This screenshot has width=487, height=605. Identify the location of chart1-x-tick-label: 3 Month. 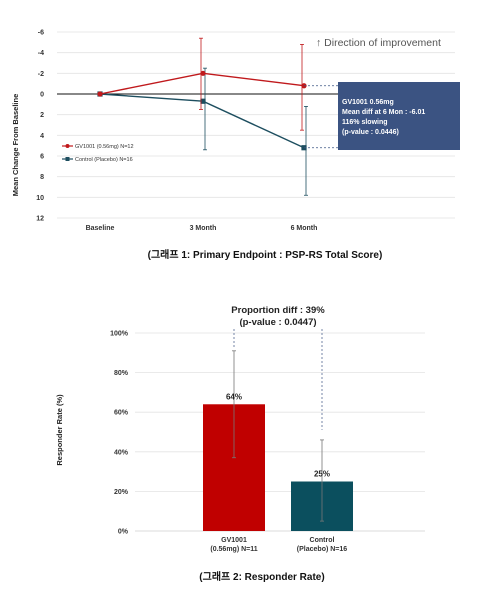
(203, 228).